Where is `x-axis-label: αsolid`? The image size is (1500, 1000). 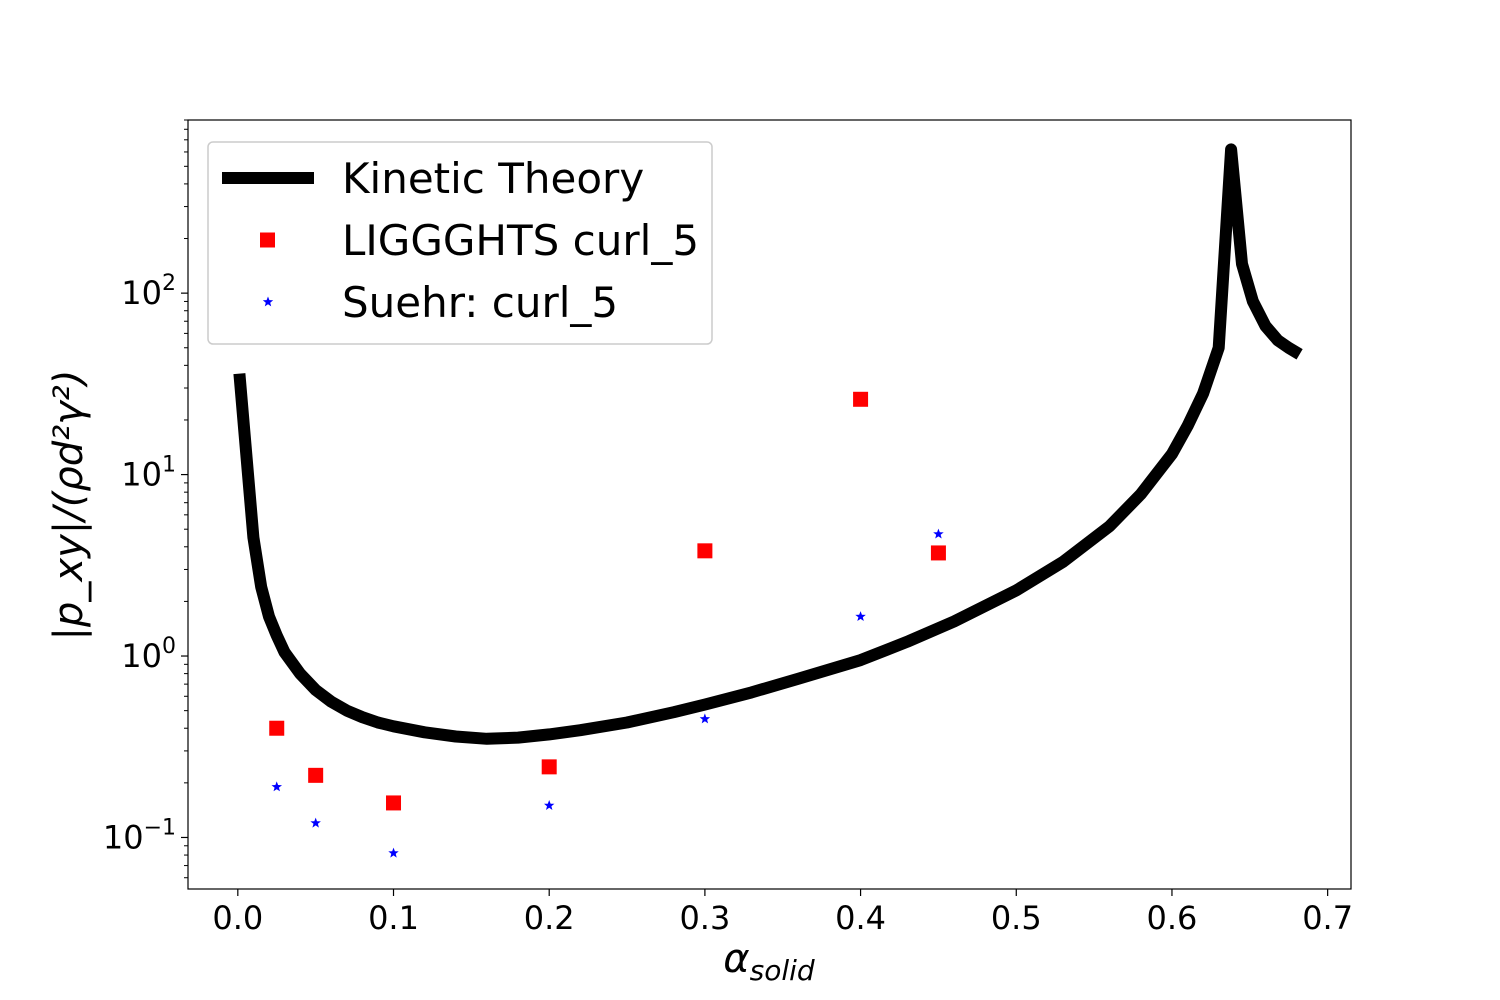 x-axis-label: αsolid is located at coordinates (769, 961).